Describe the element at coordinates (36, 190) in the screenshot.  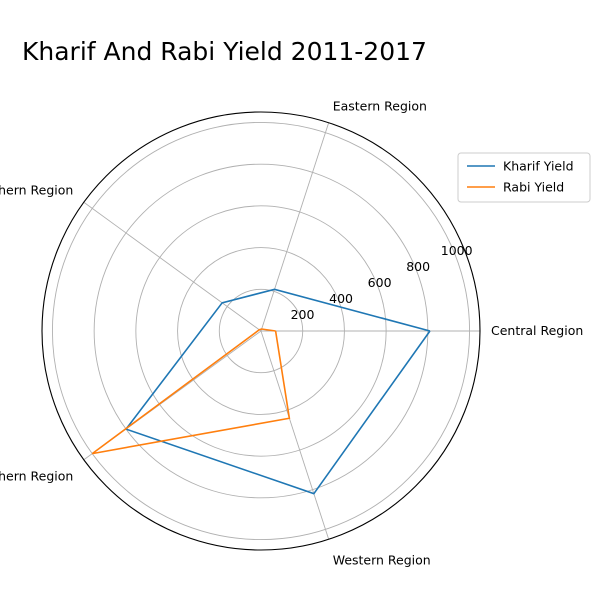
I see `category-label: Northern Region` at that location.